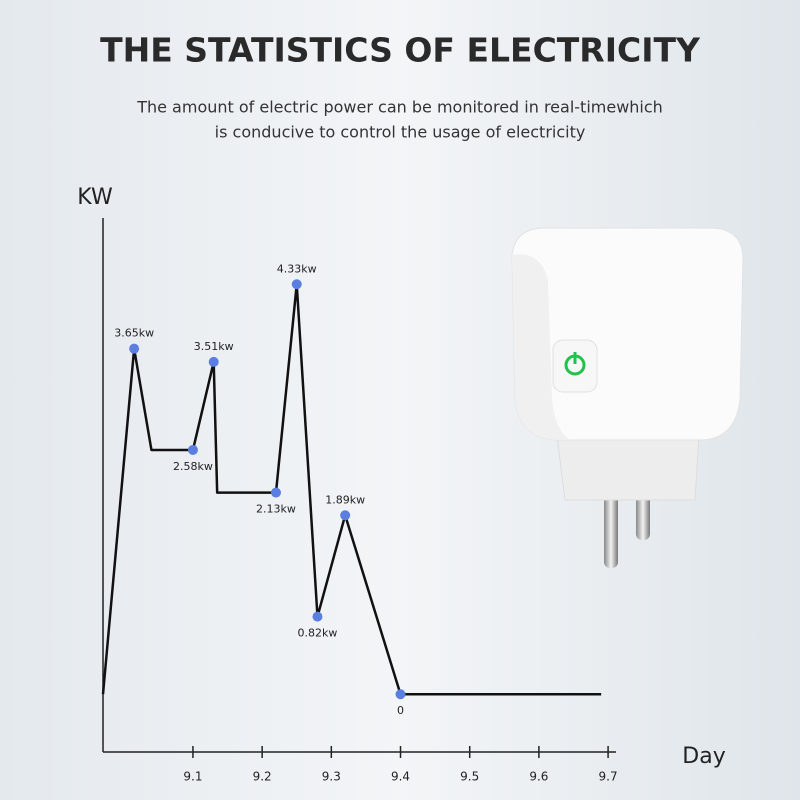  I want to click on value-label: 4.33kw, so click(297, 268).